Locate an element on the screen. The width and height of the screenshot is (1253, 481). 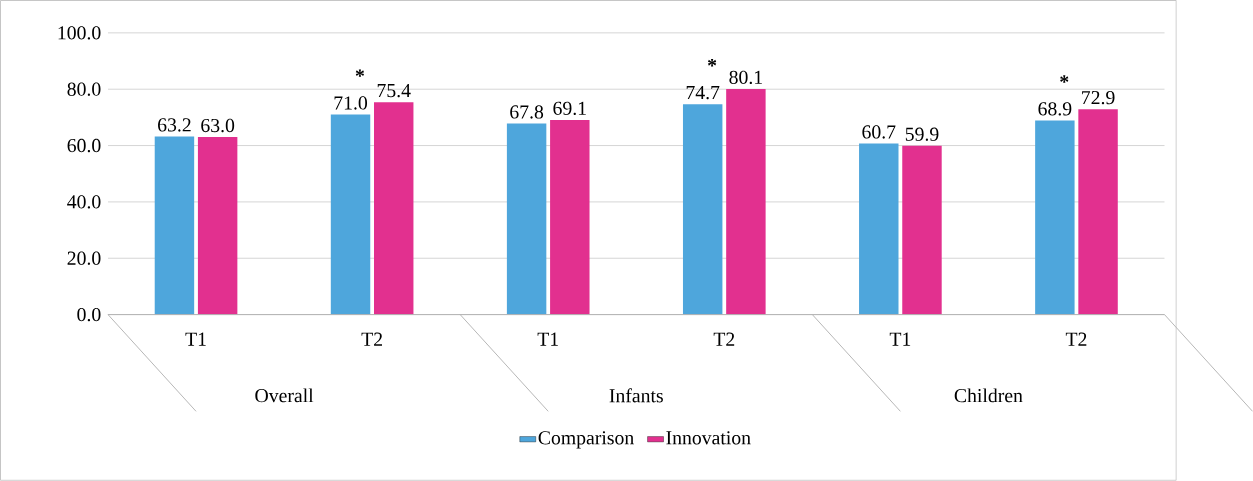
data-label: 68.9 is located at coordinates (1055, 109).